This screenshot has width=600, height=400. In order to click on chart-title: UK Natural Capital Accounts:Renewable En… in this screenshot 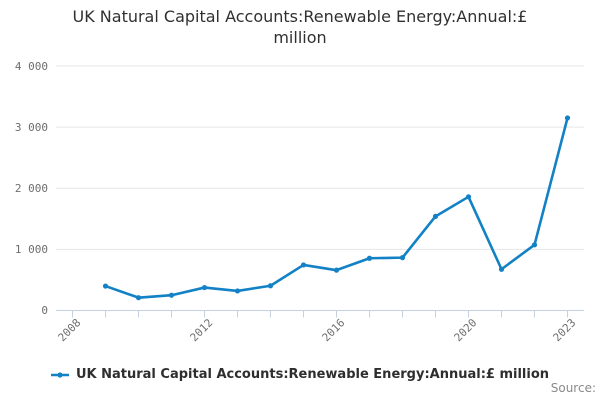, I will do `click(300, 27)`.